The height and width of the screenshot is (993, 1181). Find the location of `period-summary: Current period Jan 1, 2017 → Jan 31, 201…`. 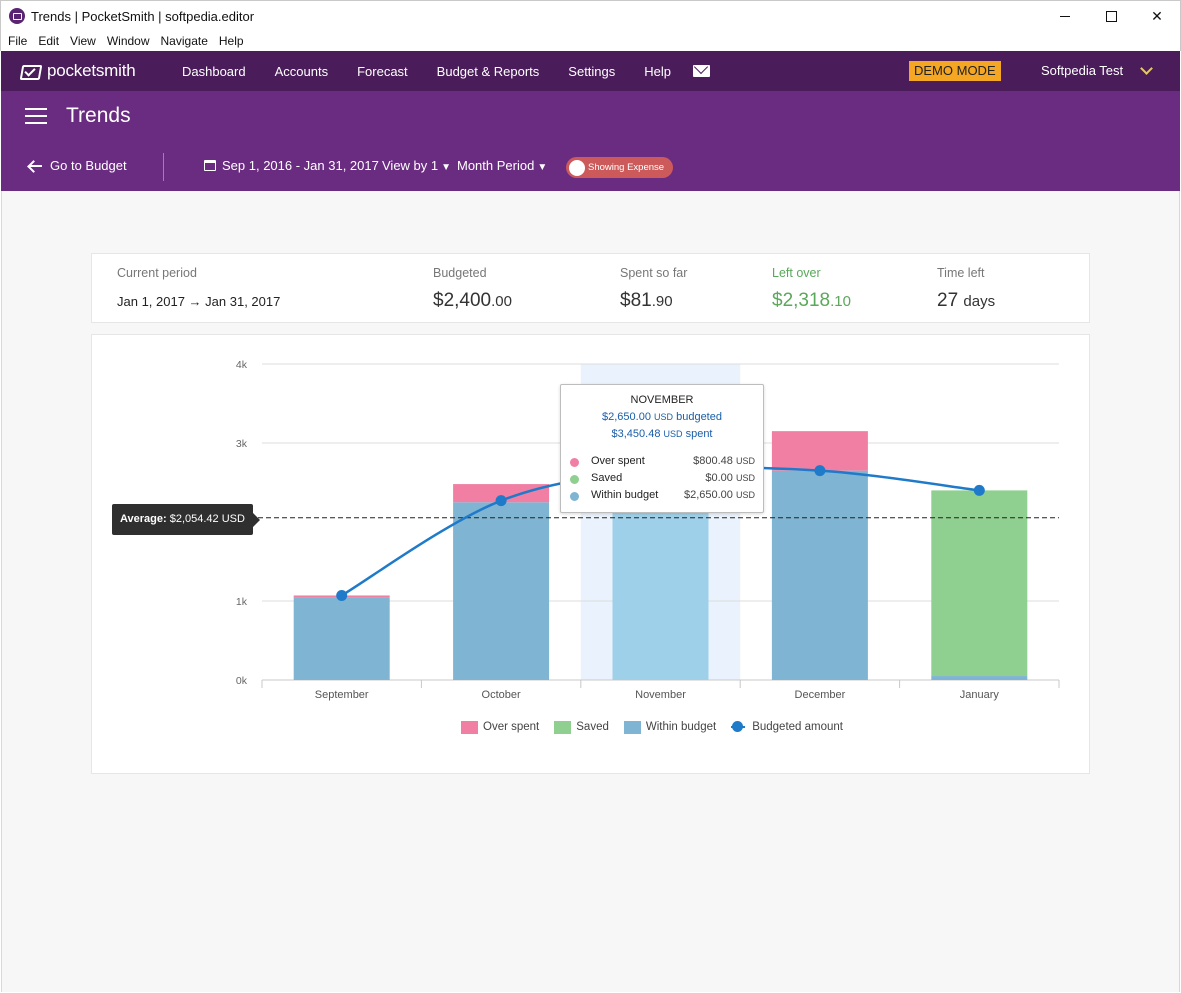

period-summary: Current period Jan 1, 2017 → Jan 31, 201… is located at coordinates (590, 288).